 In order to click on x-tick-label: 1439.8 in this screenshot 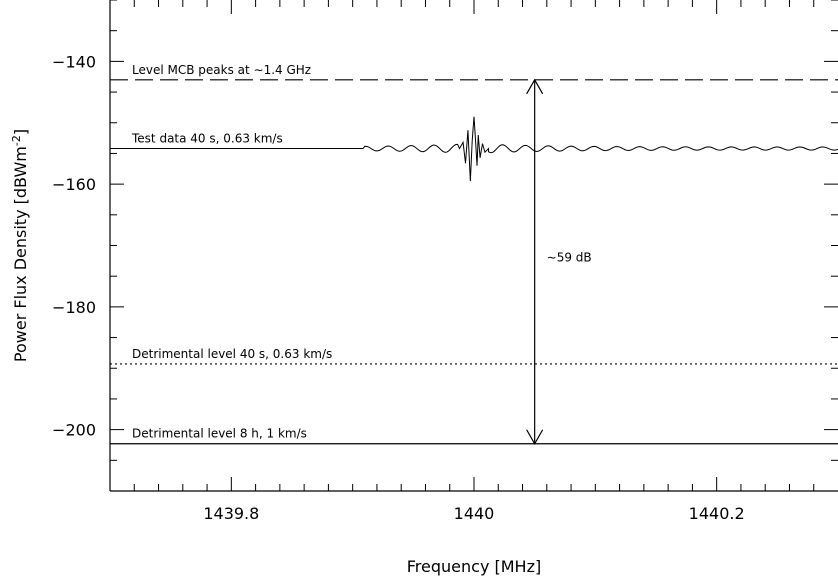, I will do `click(231, 513)`.